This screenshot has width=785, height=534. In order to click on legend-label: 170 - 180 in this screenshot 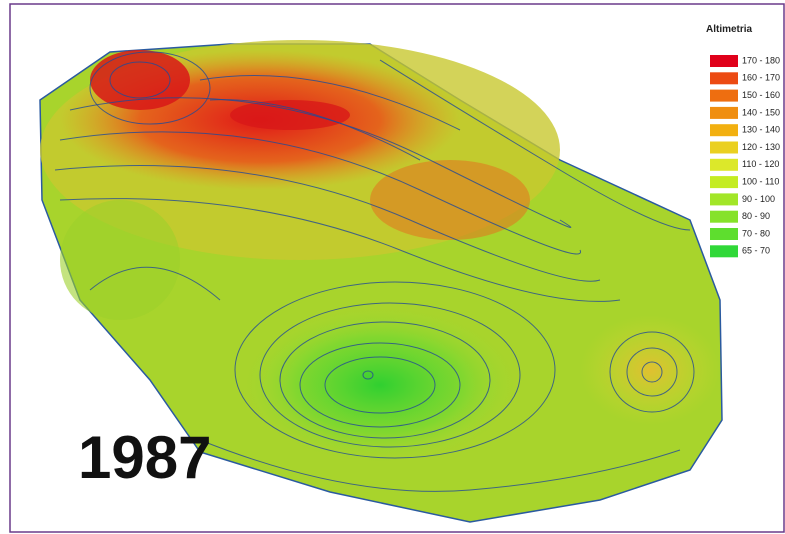, I will do `click(761, 60)`.